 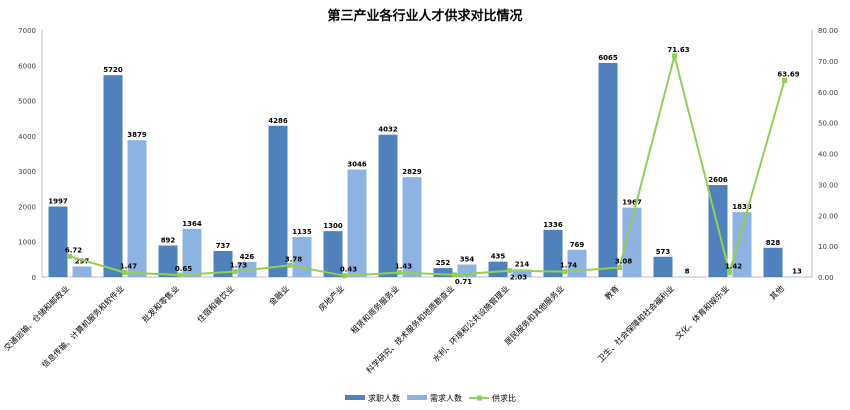 I want to click on bar-data-label: 3046, so click(x=357, y=165).